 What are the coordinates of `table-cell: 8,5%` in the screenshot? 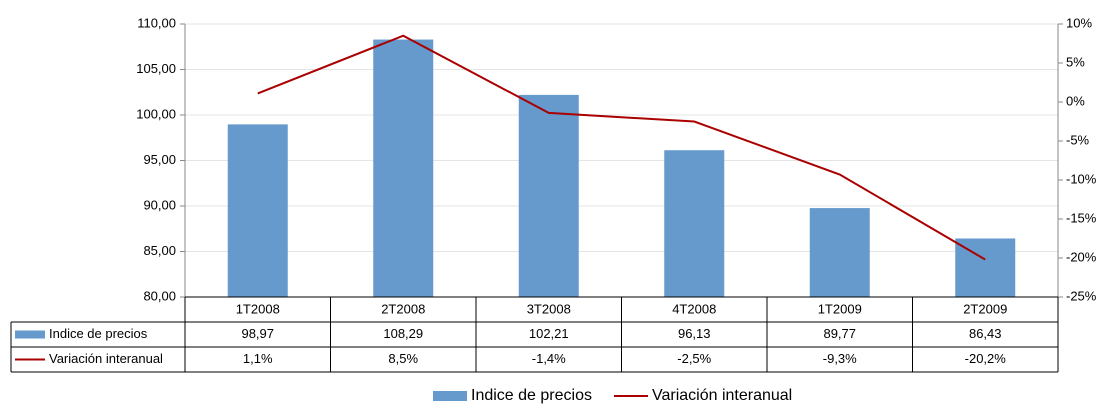 It's located at (403, 358).